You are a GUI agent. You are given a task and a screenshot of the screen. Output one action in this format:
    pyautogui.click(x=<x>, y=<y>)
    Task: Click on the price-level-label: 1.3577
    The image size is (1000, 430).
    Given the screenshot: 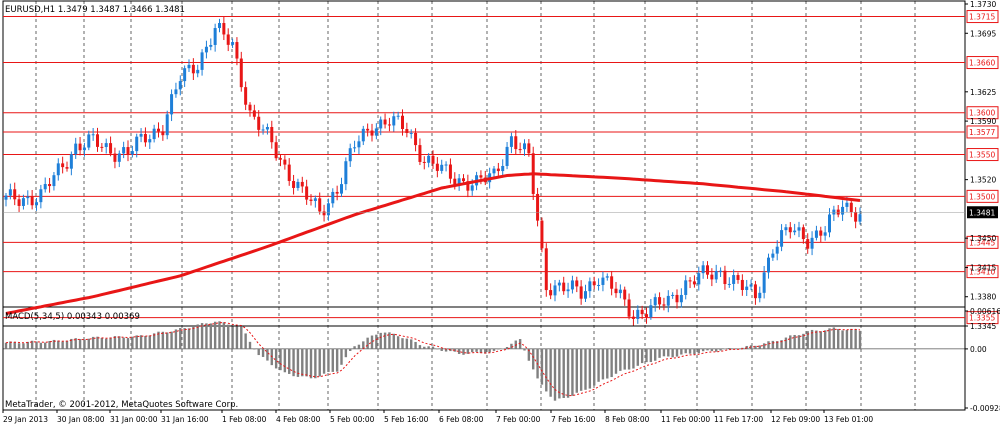 What is the action you would take?
    pyautogui.click(x=982, y=132)
    